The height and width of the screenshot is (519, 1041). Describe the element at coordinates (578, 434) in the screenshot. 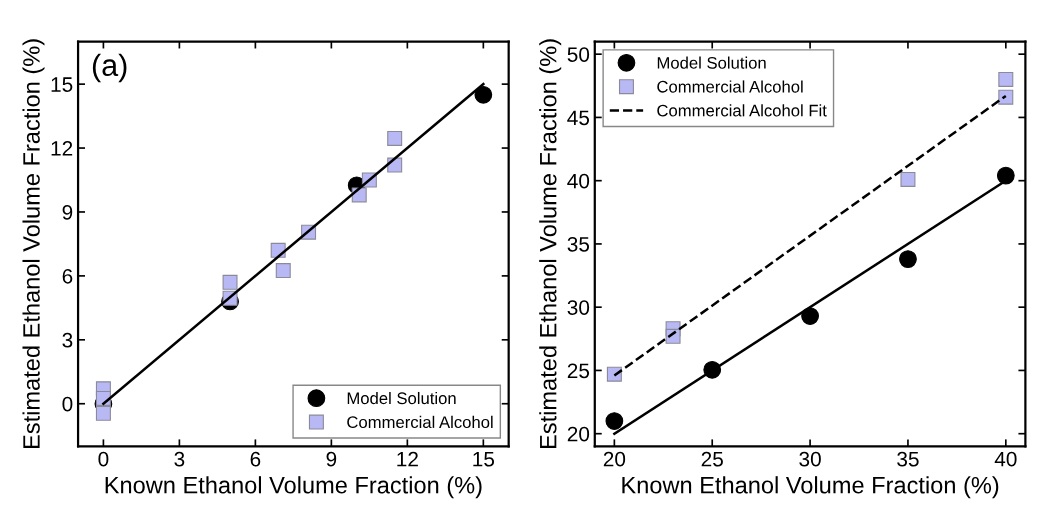

I see `y-tick-label: 20` at that location.